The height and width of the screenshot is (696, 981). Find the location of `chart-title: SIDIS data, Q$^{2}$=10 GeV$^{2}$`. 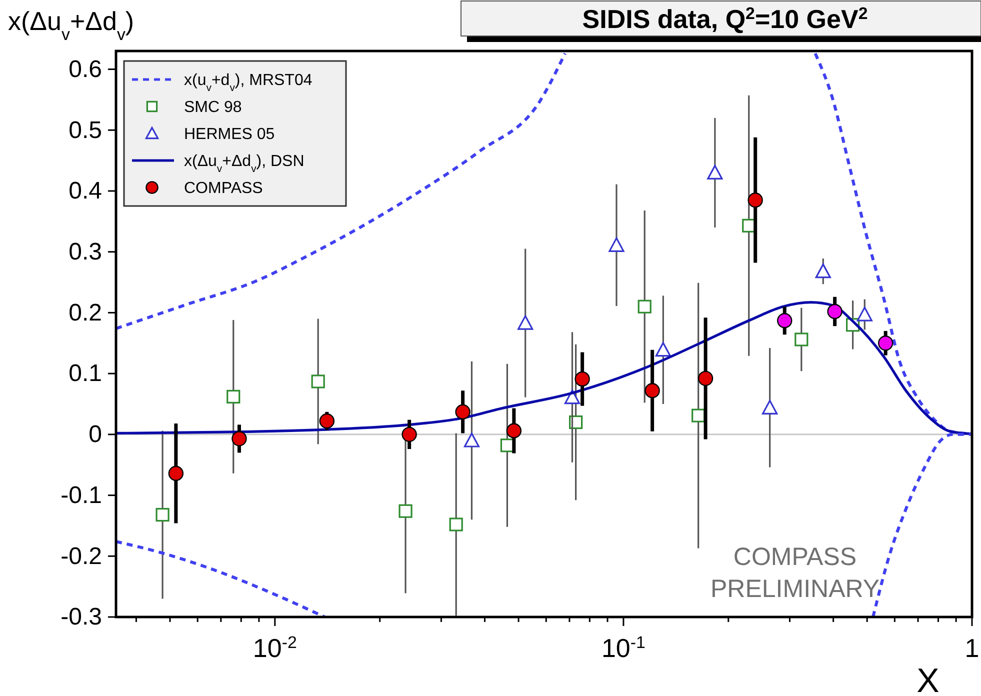

chart-title: SIDIS data, Q$^{2}$=10 GeV$^{2}$ is located at coordinates (725, 19).